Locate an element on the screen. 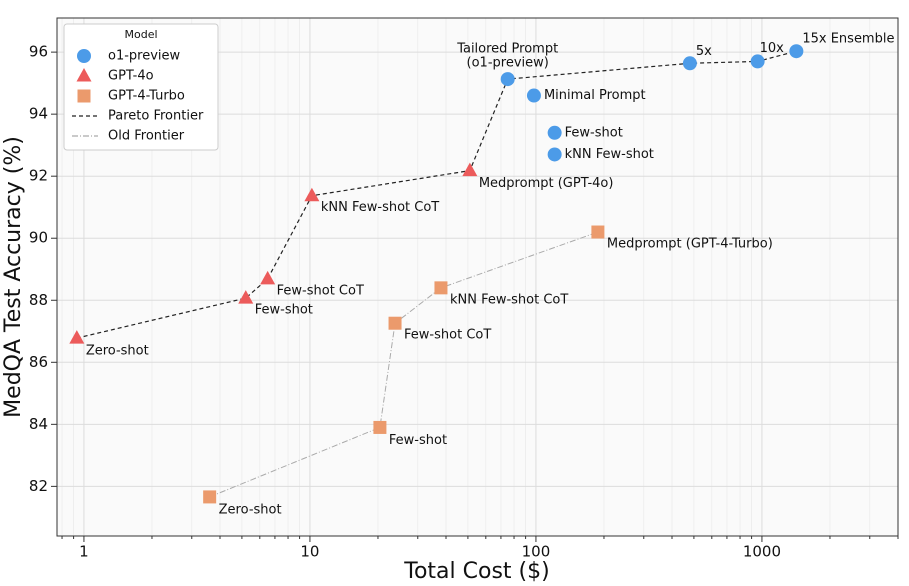 This screenshot has height=586, width=909. point-label: 15x Ensemble is located at coordinates (848, 39).